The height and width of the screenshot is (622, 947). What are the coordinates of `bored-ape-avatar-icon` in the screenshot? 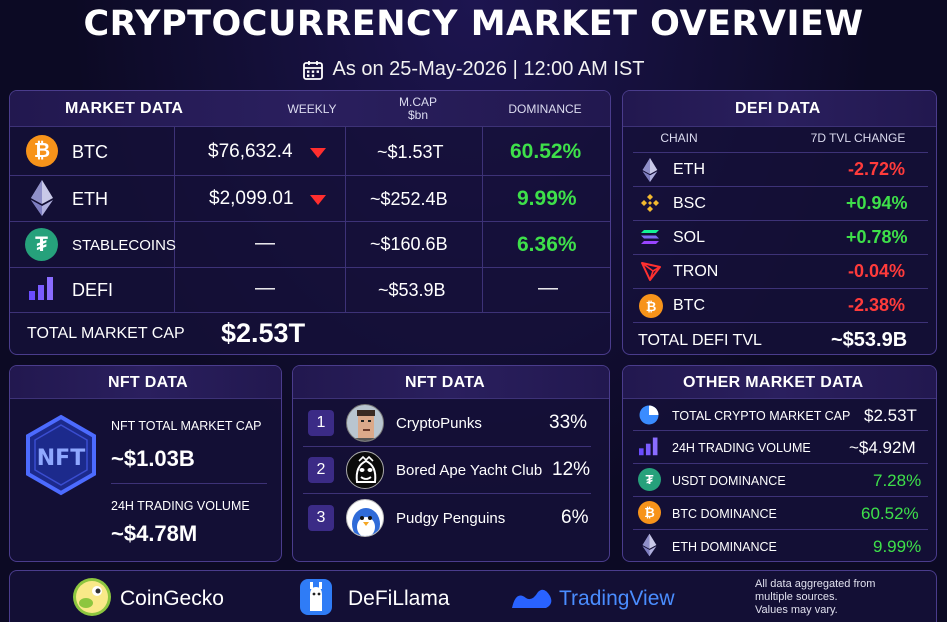 It's located at (365, 470).